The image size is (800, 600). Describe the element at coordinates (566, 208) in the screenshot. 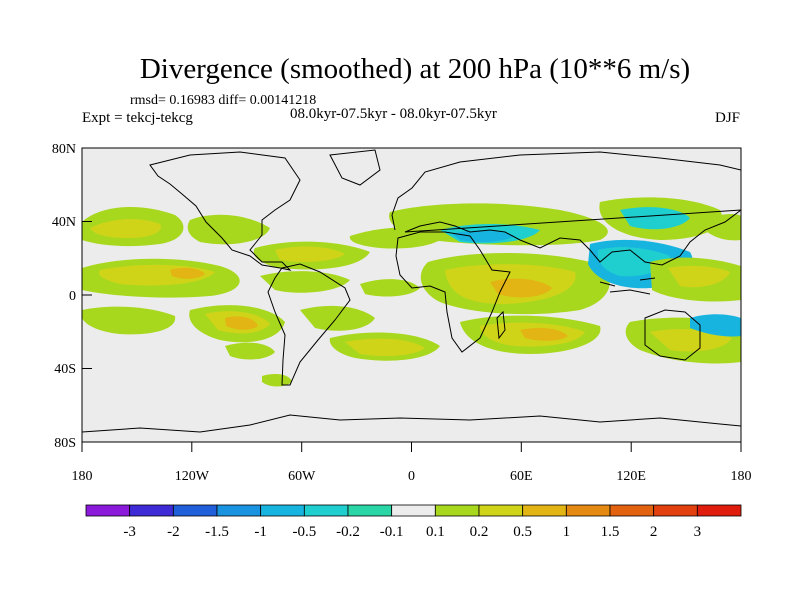

I see `coastline-eurasia` at that location.